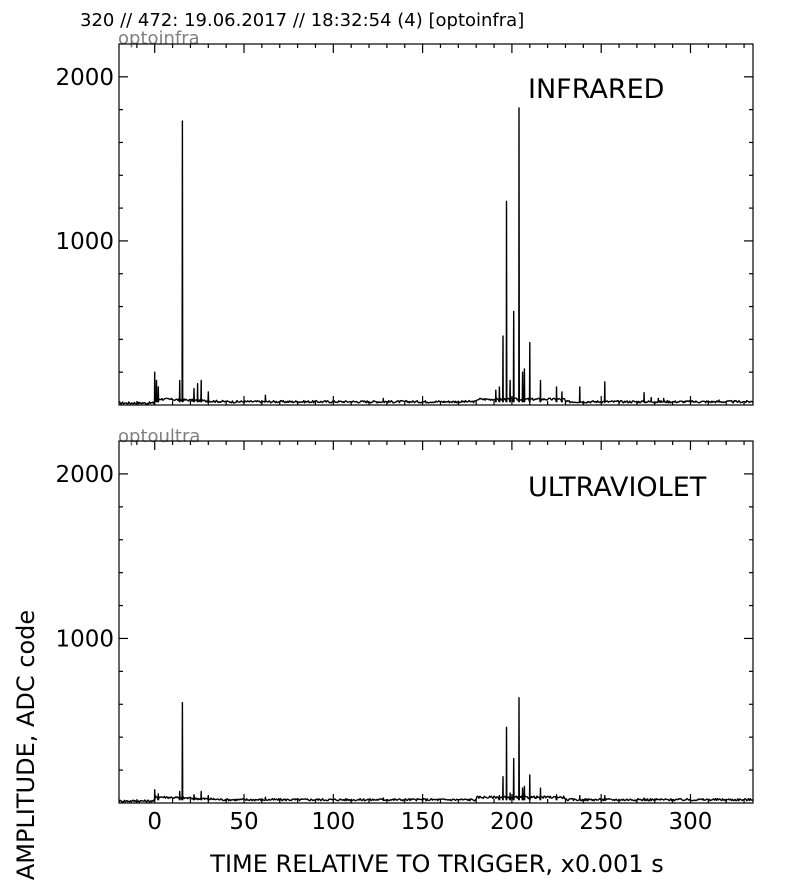 The height and width of the screenshot is (882, 792). What do you see at coordinates (84, 475) in the screenshot?
I see `y-tick-label-ultraviolet: 2000` at bounding box center [84, 475].